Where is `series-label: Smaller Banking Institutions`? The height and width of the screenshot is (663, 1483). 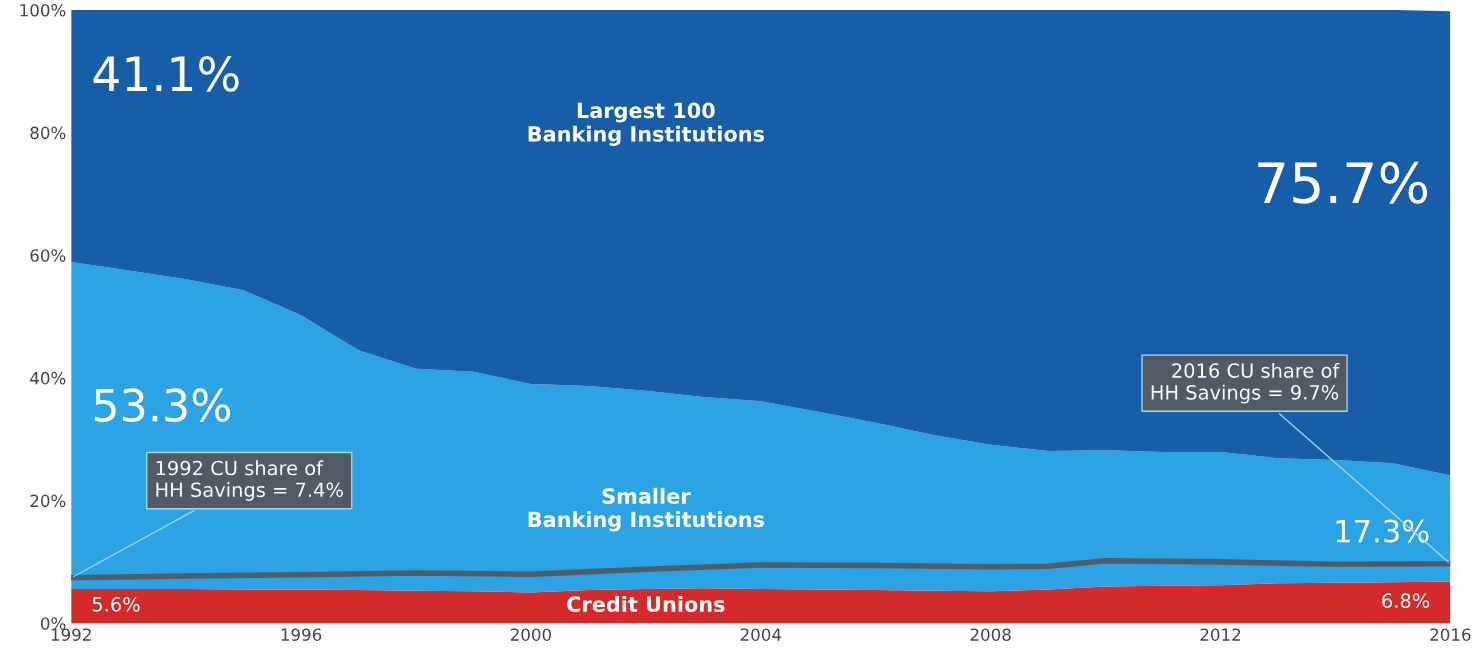
series-label: Smaller Banking Institutions is located at coordinates (646, 509).